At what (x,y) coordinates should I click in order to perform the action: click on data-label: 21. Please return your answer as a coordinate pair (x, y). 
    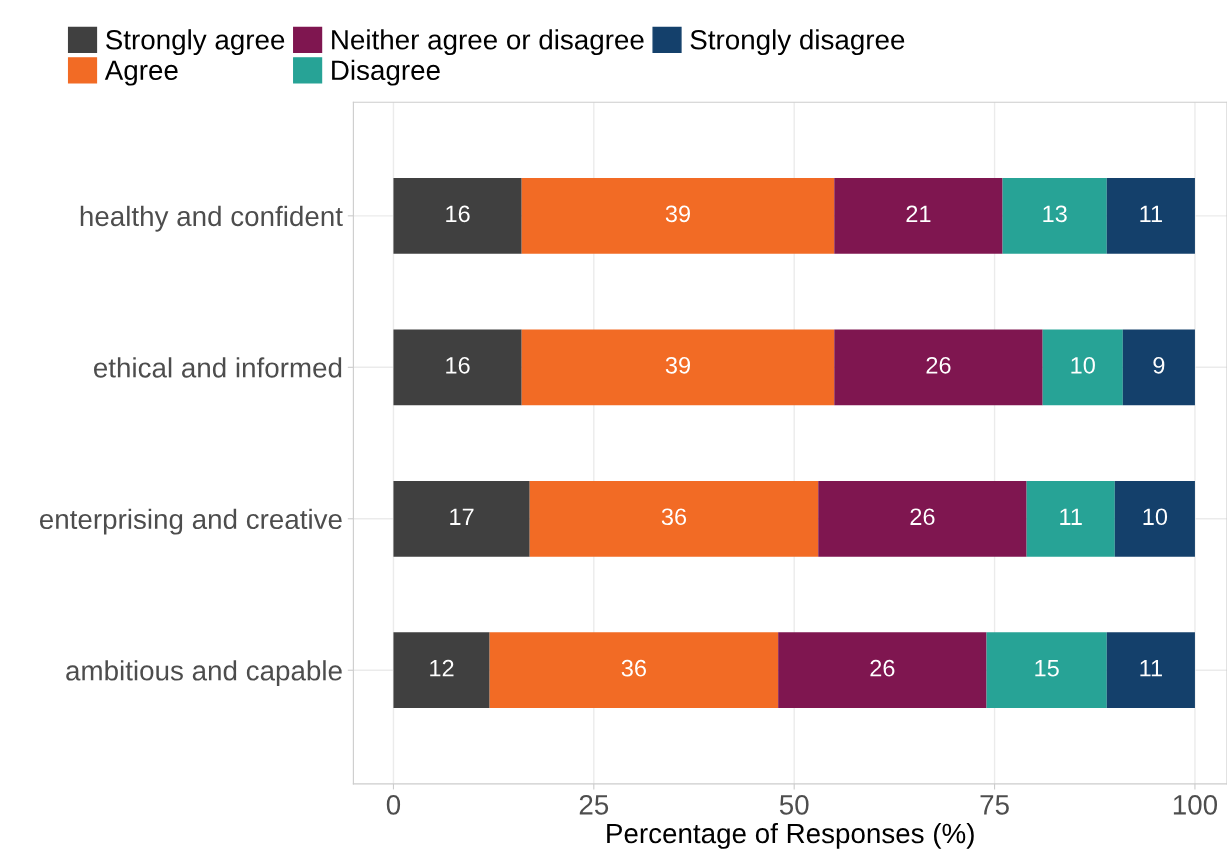
    Looking at the image, I should click on (918, 213).